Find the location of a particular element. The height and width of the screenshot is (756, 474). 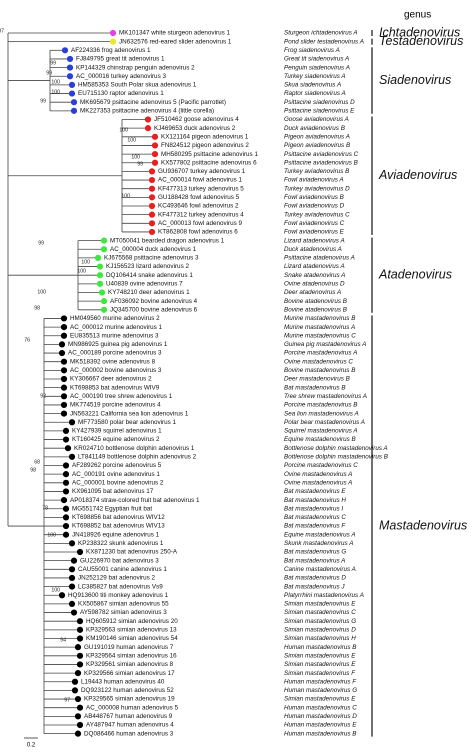

leaf-label: FN824512 pigeon adenovirus 2 is located at coordinates (205, 145).